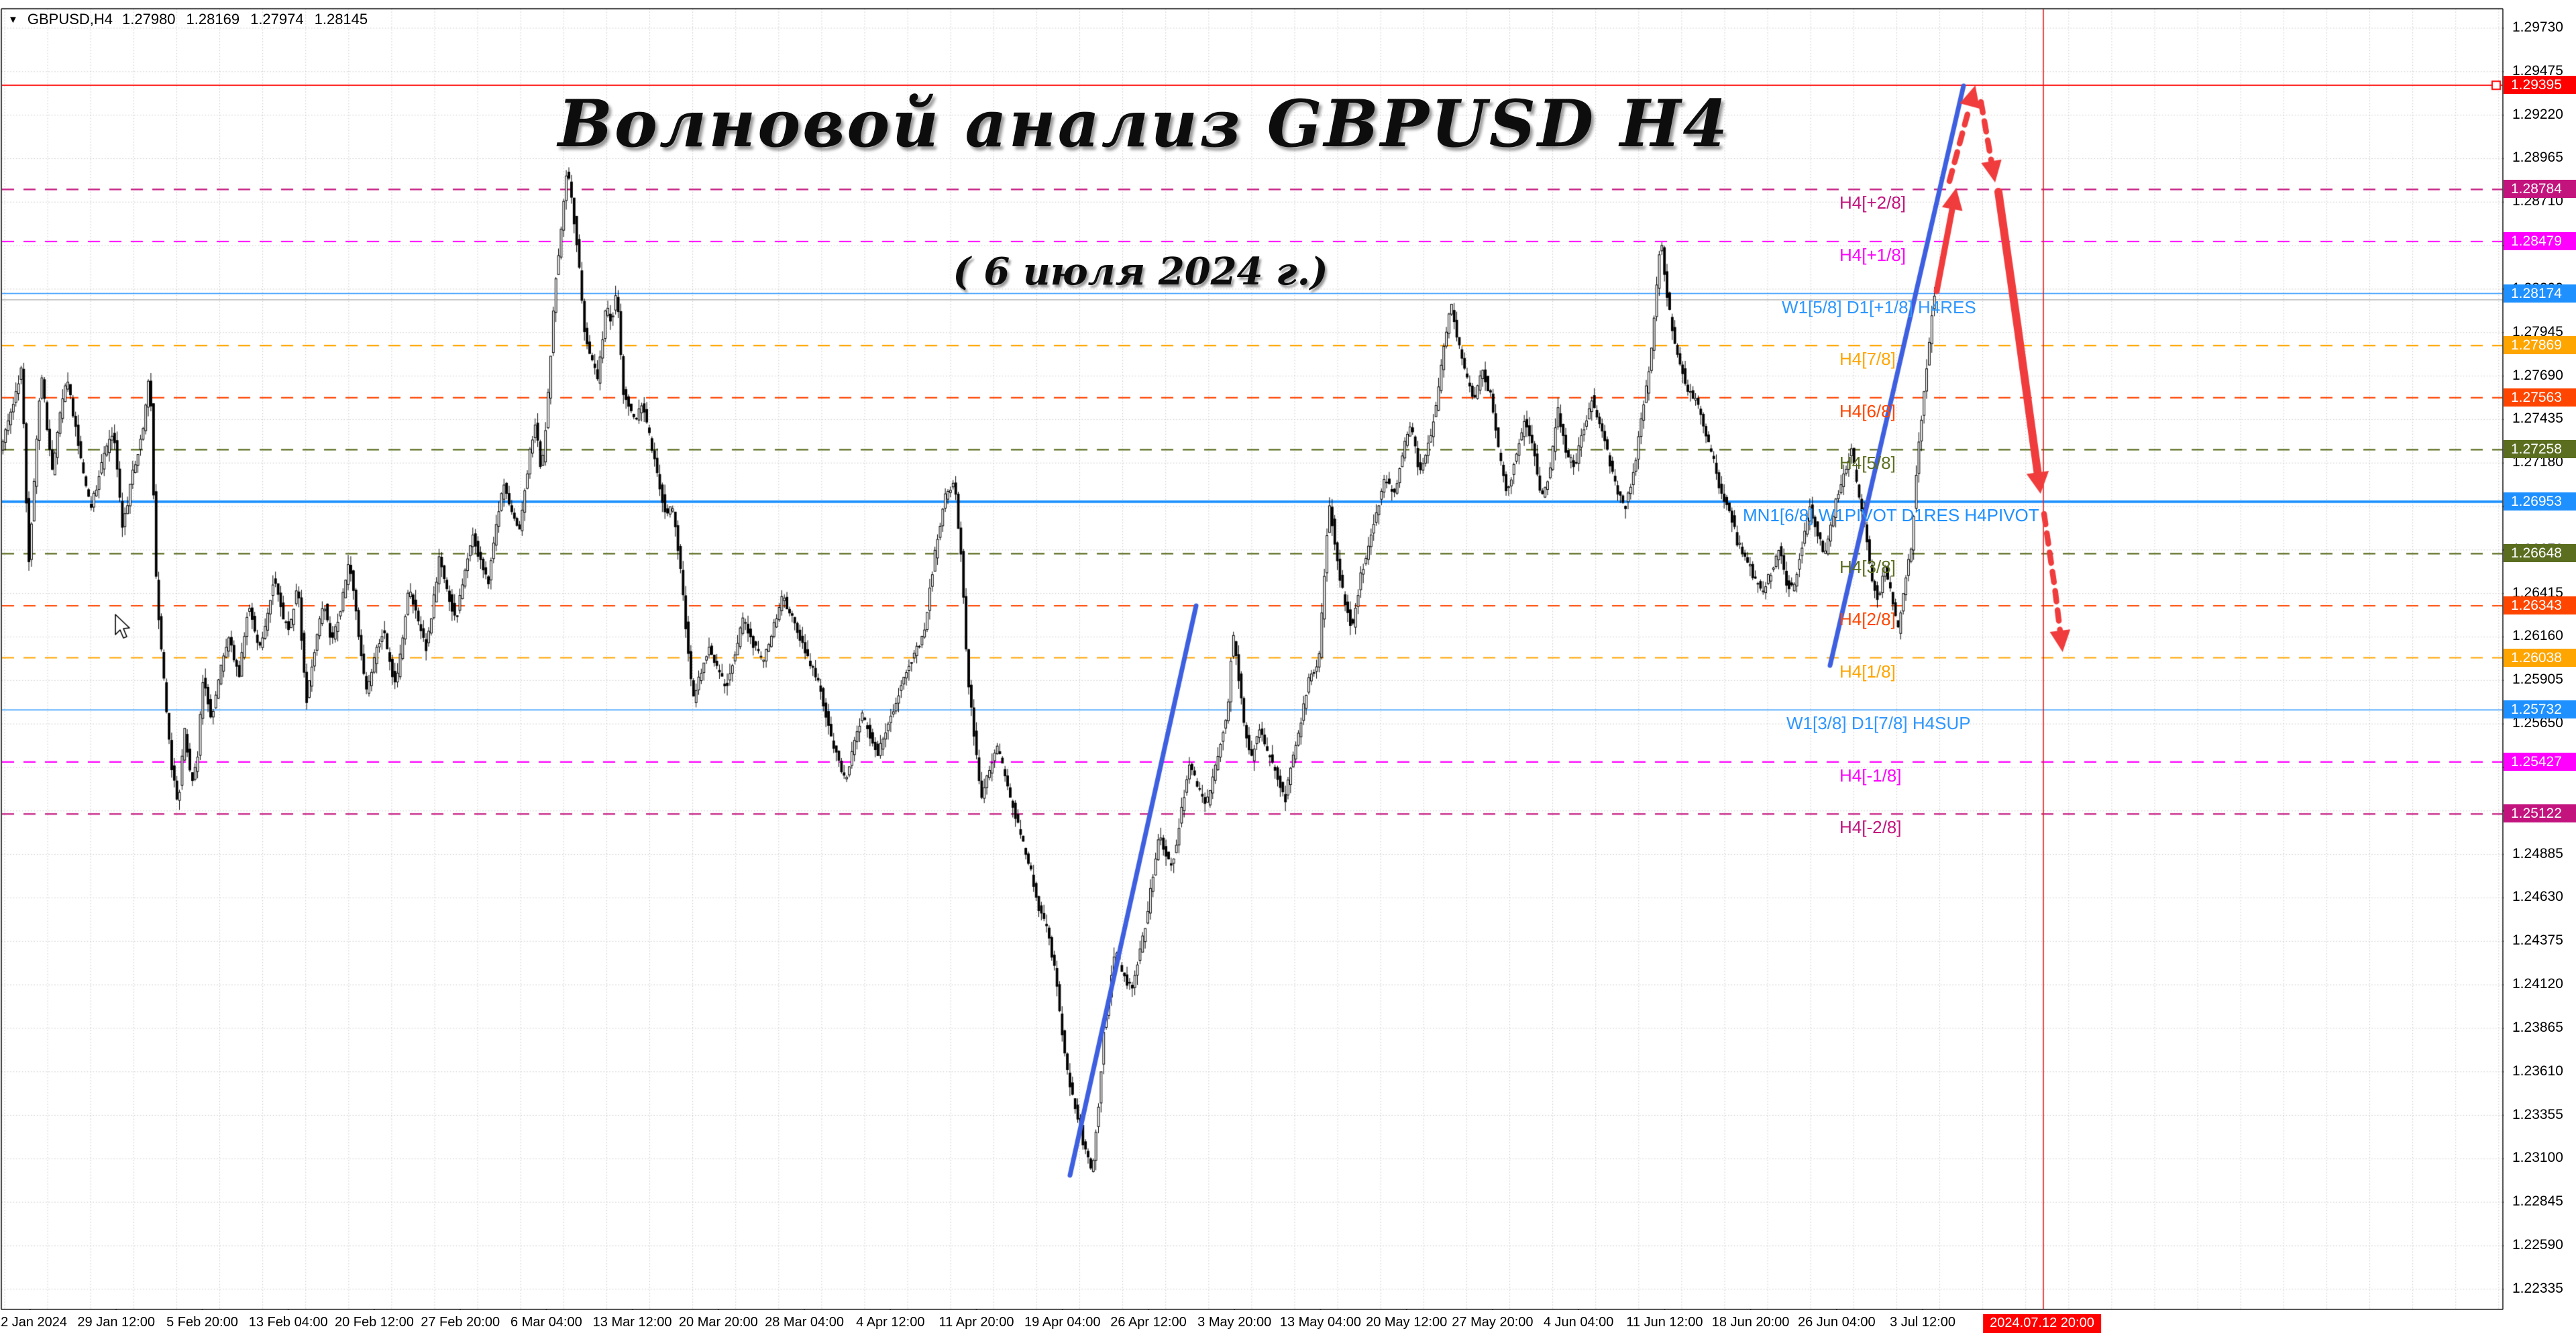 The width and height of the screenshot is (2576, 1339). I want to click on low-value: 1.27974, so click(277, 19).